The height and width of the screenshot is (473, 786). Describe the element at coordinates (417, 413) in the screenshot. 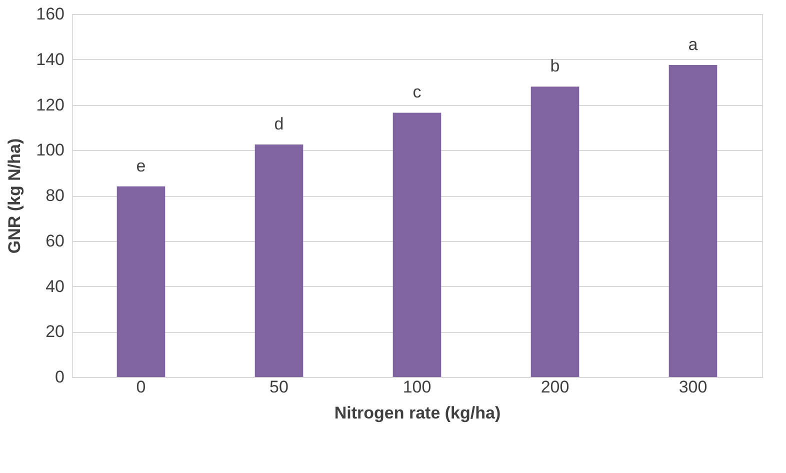

I see `x-axis-title: Nitrogen rate (kg/ha)` at that location.